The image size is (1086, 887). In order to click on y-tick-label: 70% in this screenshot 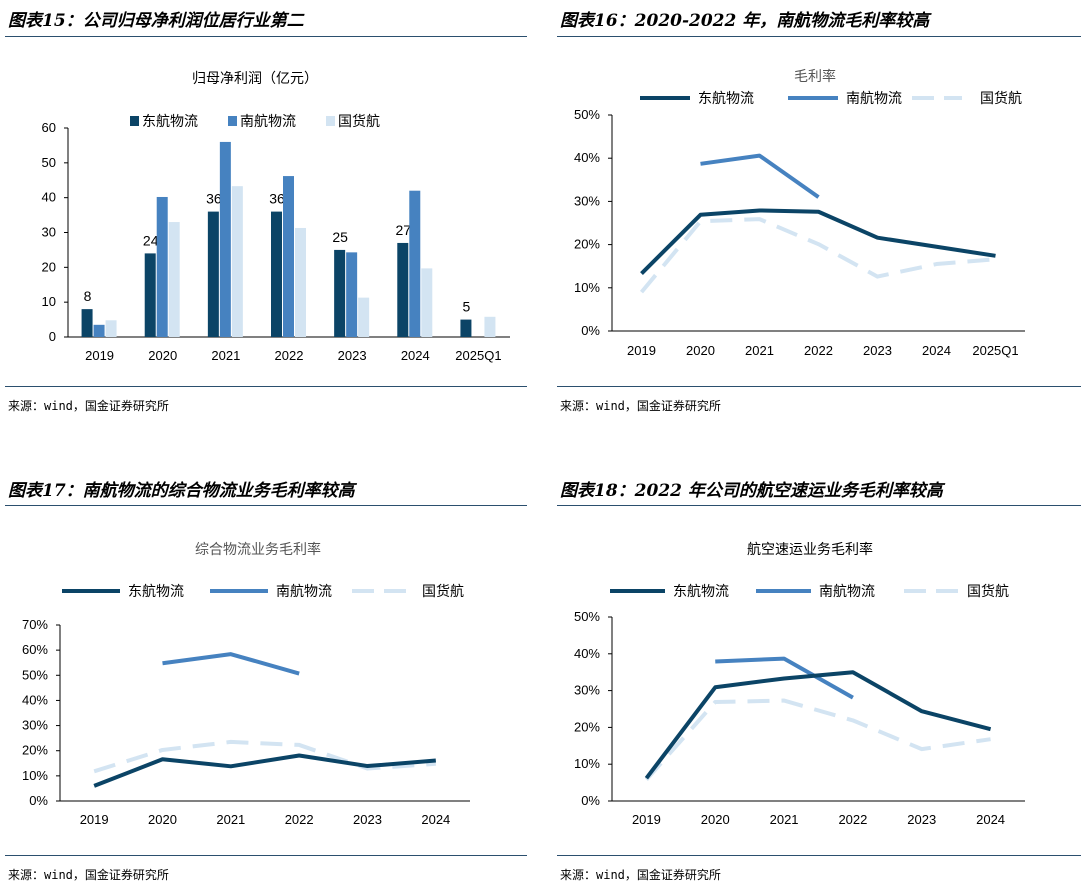, I will do `click(35, 624)`.